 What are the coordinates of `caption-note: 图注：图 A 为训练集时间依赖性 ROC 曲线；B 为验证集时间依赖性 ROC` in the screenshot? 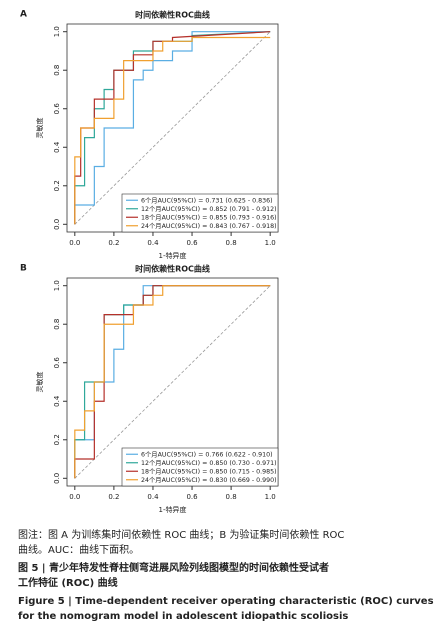 It's located at (181, 534).